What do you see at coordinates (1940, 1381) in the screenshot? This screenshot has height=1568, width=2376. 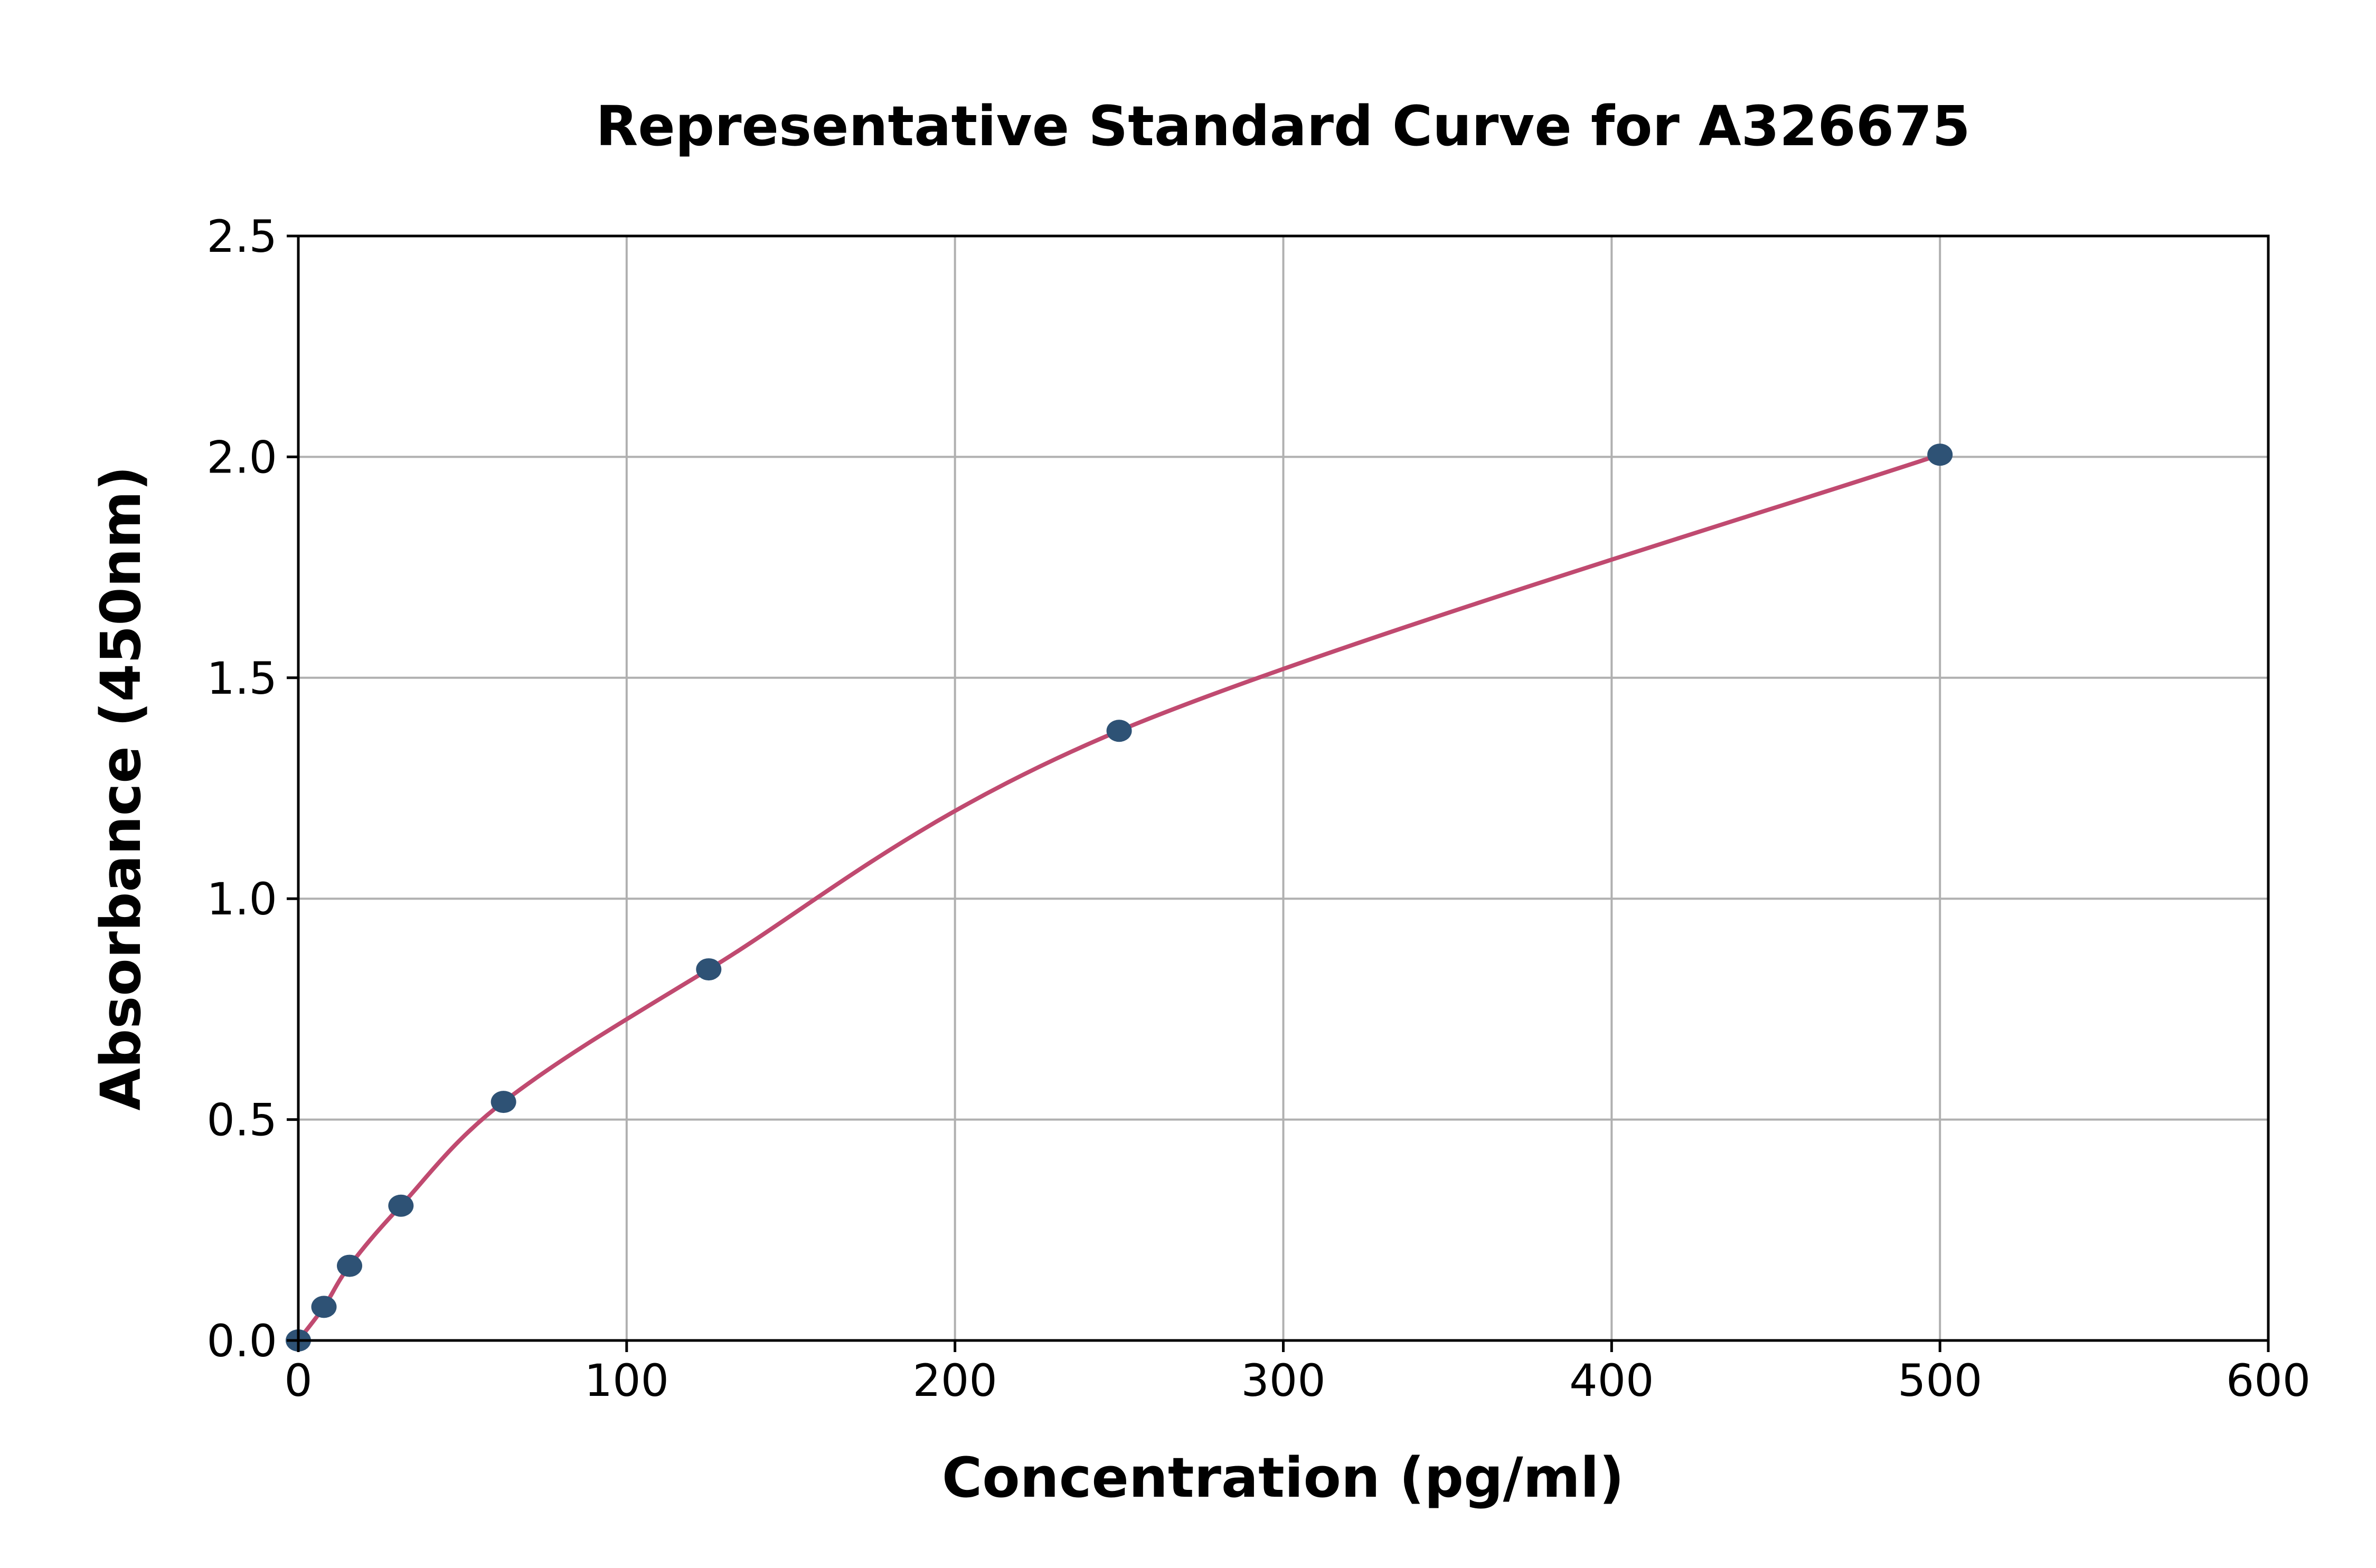 I see `x-tick-label: 500` at bounding box center [1940, 1381].